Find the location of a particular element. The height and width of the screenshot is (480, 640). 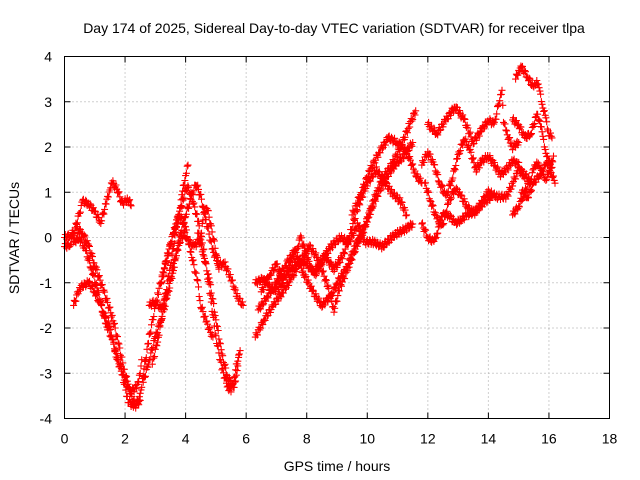

y-tick-label: 0 is located at coordinates (48, 238).